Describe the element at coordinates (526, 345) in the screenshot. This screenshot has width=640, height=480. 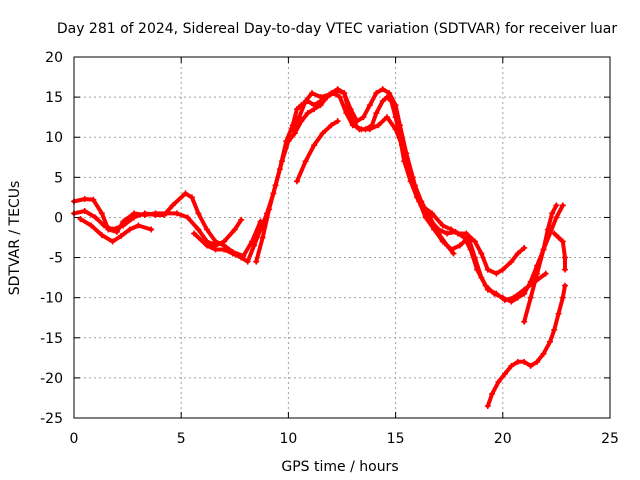
I see `series-line-arc-i` at that location.